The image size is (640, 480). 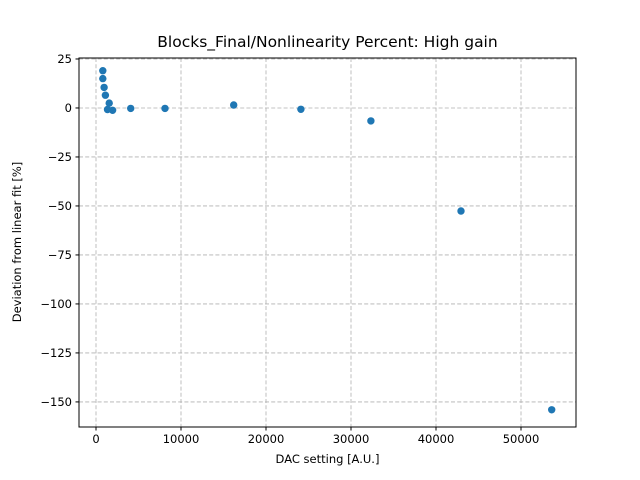 I want to click on y-tick-label: −75, so click(x=60, y=255).